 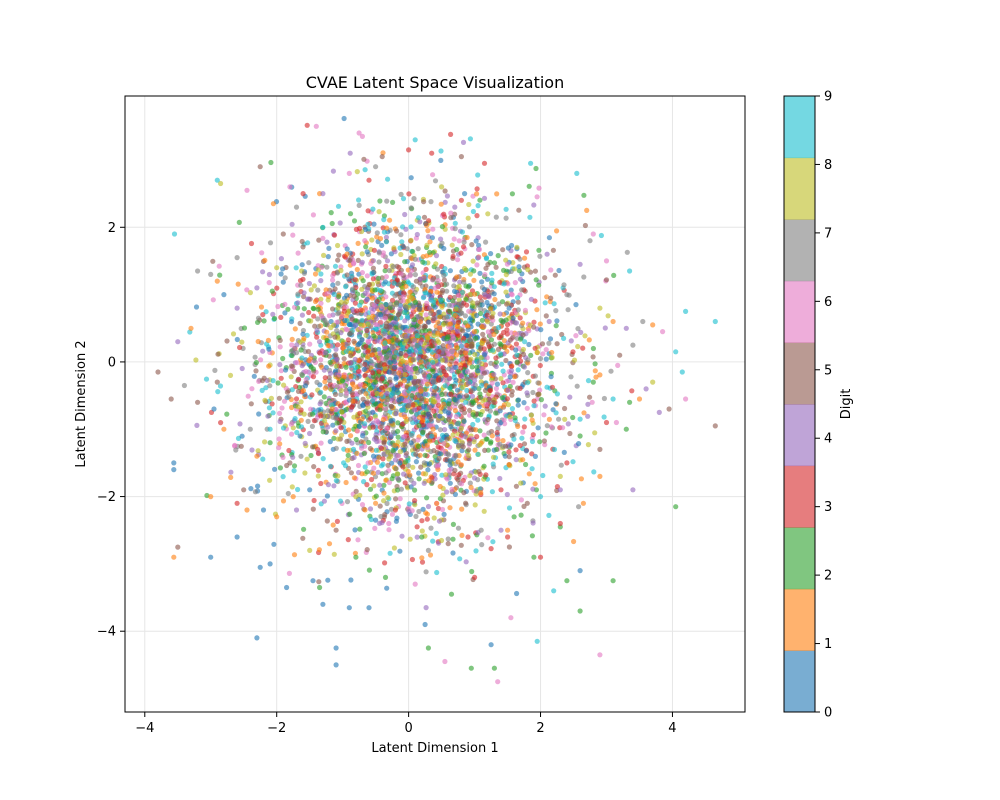 What do you see at coordinates (112, 362) in the screenshot?
I see `y-tick-label: 0` at bounding box center [112, 362].